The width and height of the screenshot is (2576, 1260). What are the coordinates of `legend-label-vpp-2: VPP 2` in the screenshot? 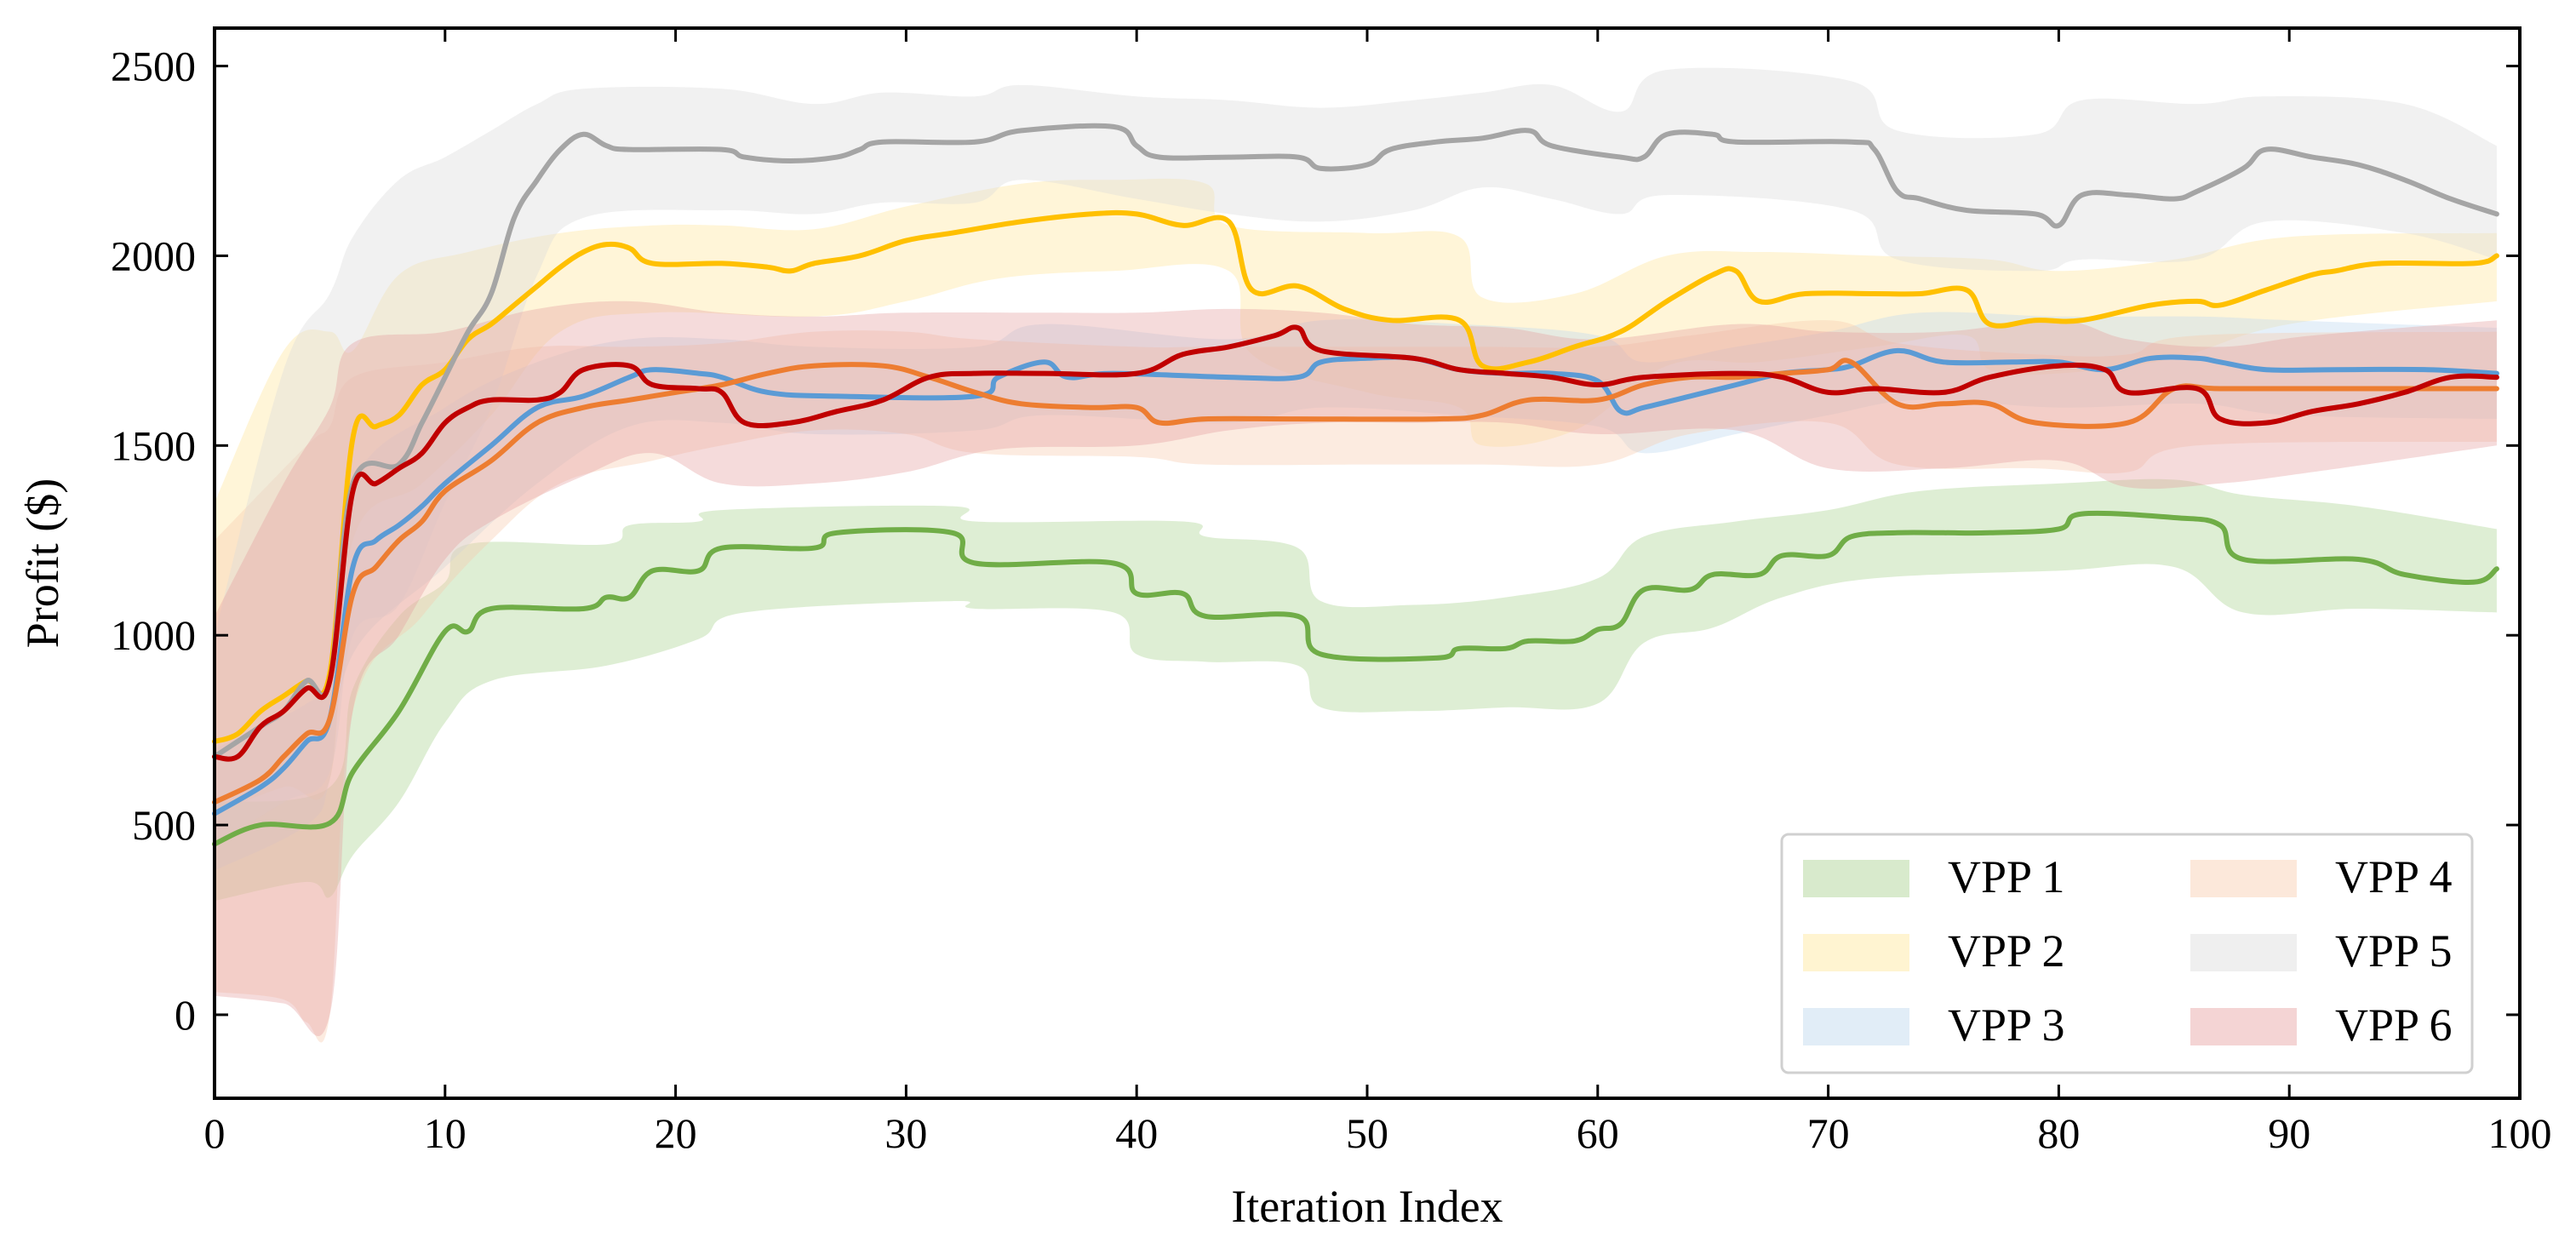 It's located at (2006, 951).